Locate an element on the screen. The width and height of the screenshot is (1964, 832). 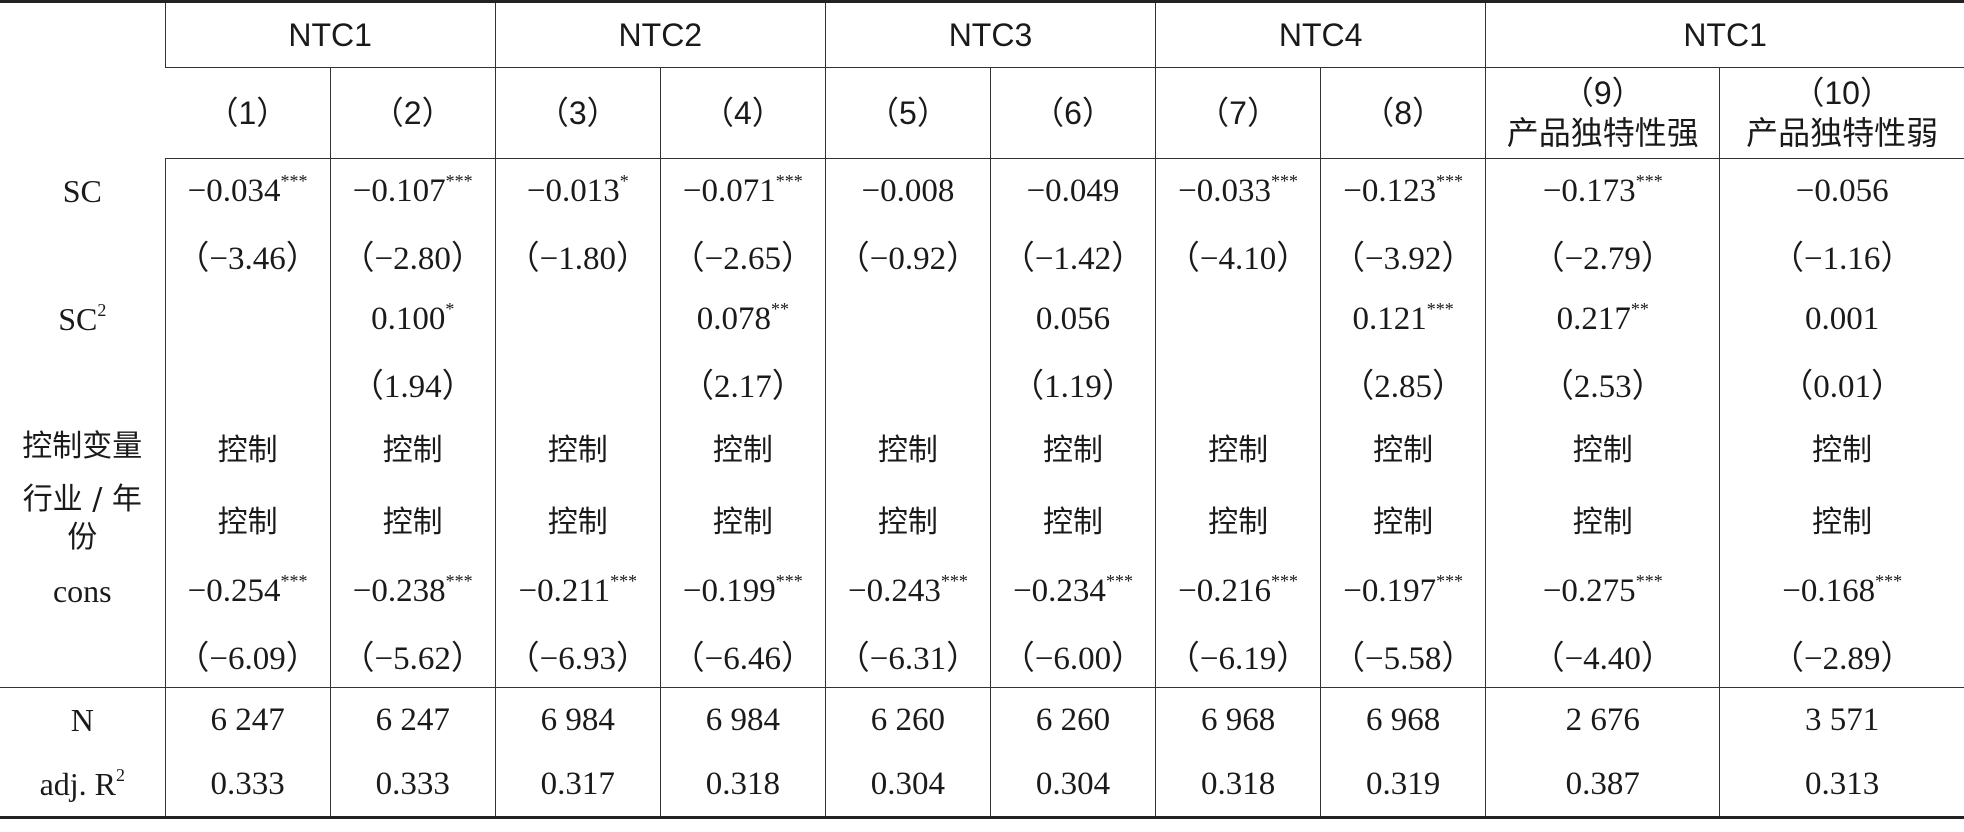
tstat-cell: （−2.79） is located at coordinates (1602, 255).